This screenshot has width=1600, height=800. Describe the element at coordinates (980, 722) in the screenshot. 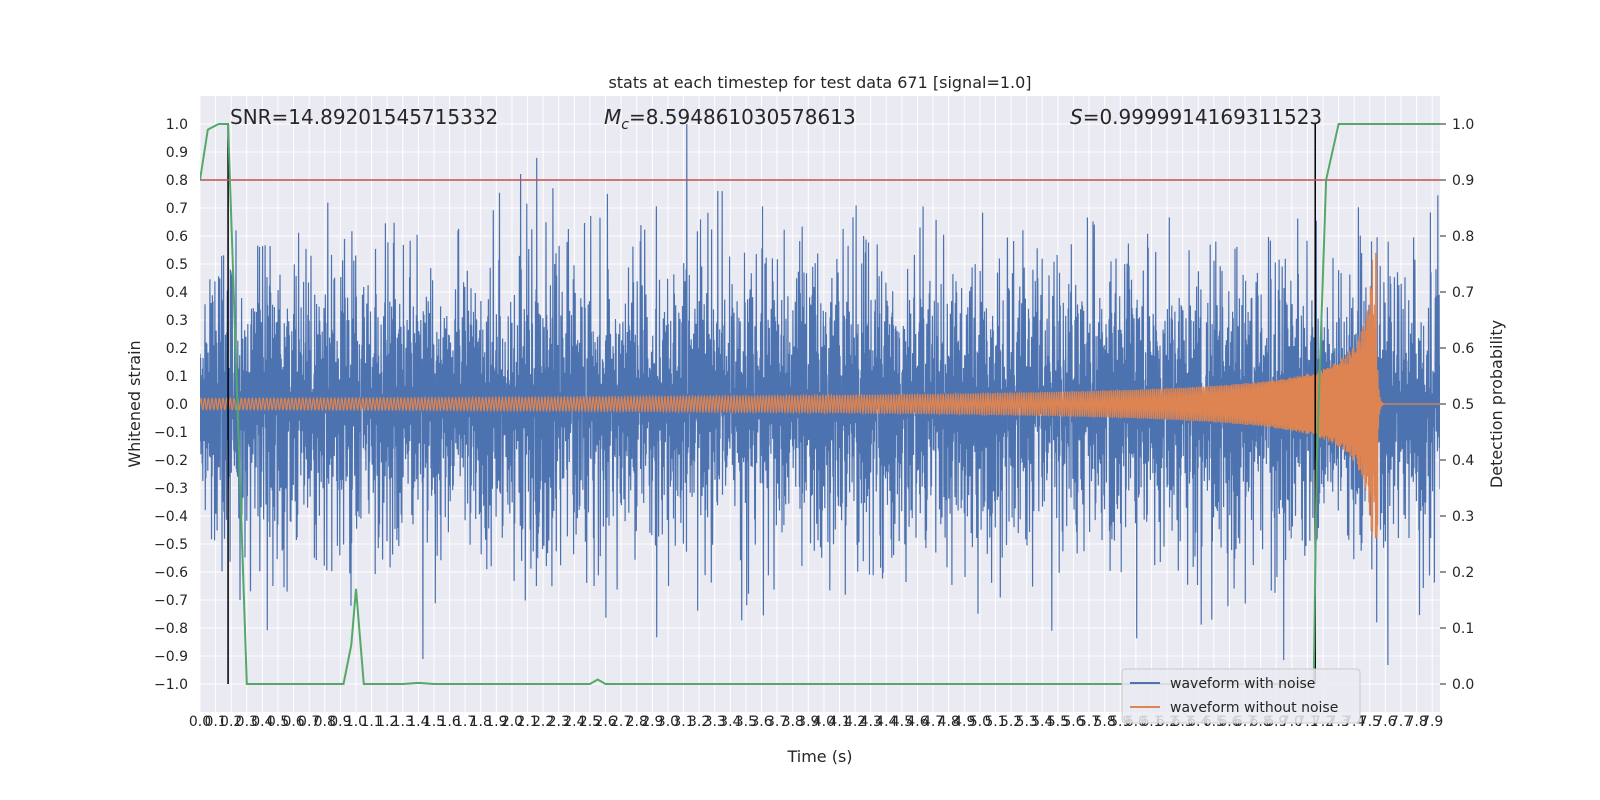

I see `x-tick-label: 5.0` at that location.